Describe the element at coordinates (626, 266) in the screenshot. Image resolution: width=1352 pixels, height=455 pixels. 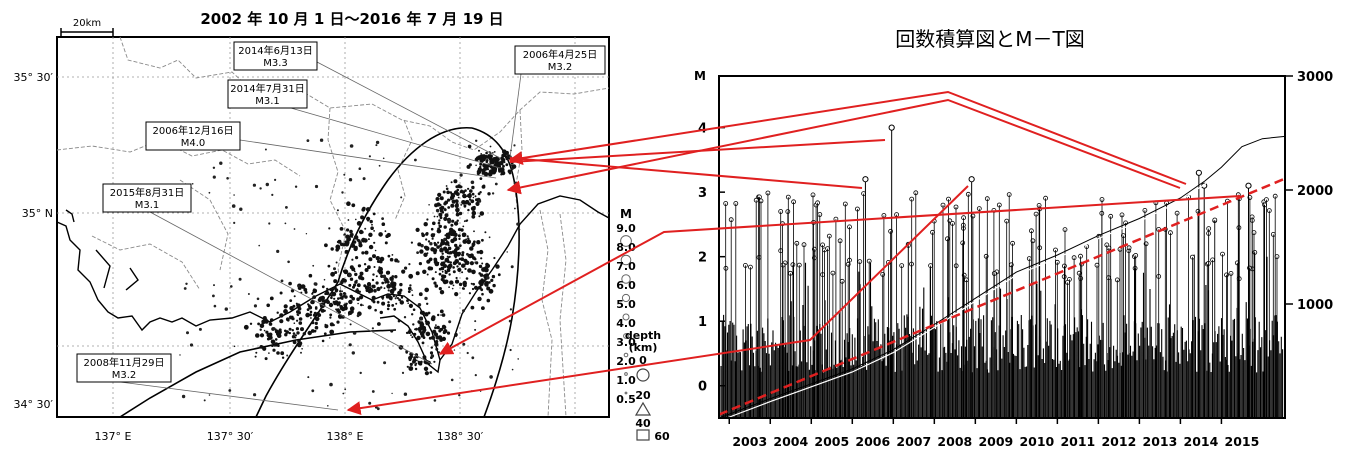
I see `legend-mag-value: 7.0` at that location.